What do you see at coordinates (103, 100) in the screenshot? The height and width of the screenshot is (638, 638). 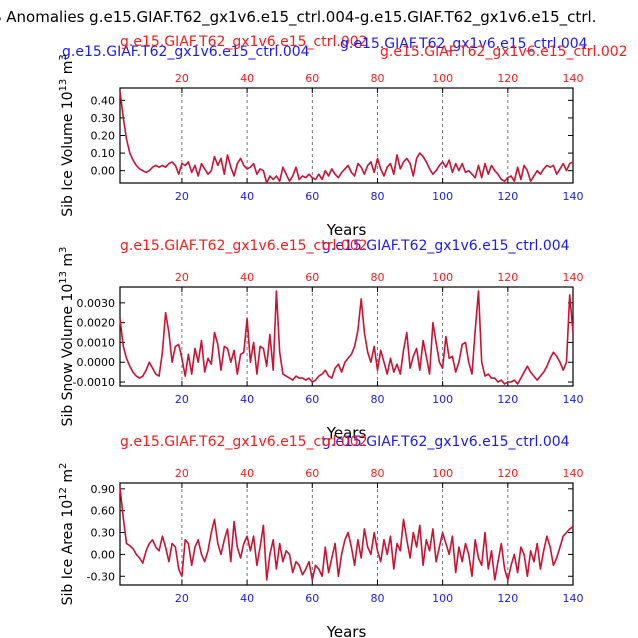 I see `y-tick-label: 0.40` at bounding box center [103, 100].